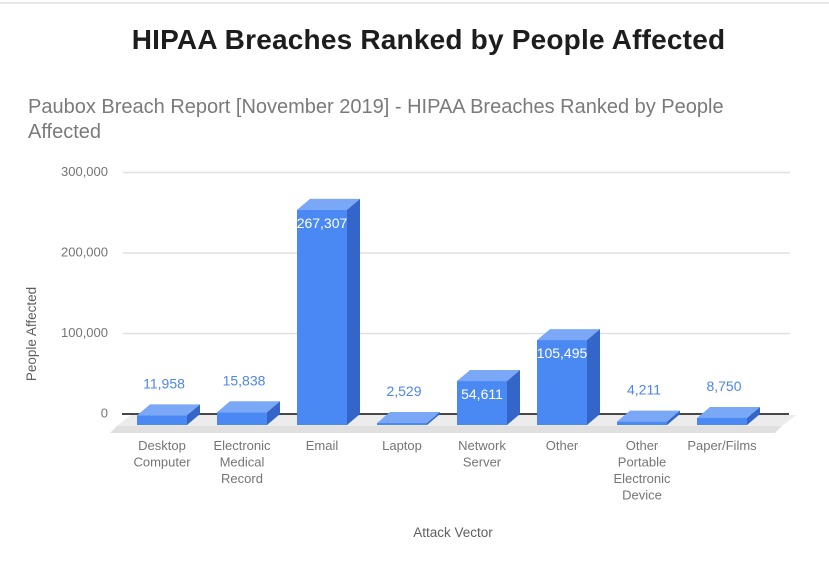  Describe the element at coordinates (402, 445) in the screenshot. I see `x-category-label: Laptop` at that location.